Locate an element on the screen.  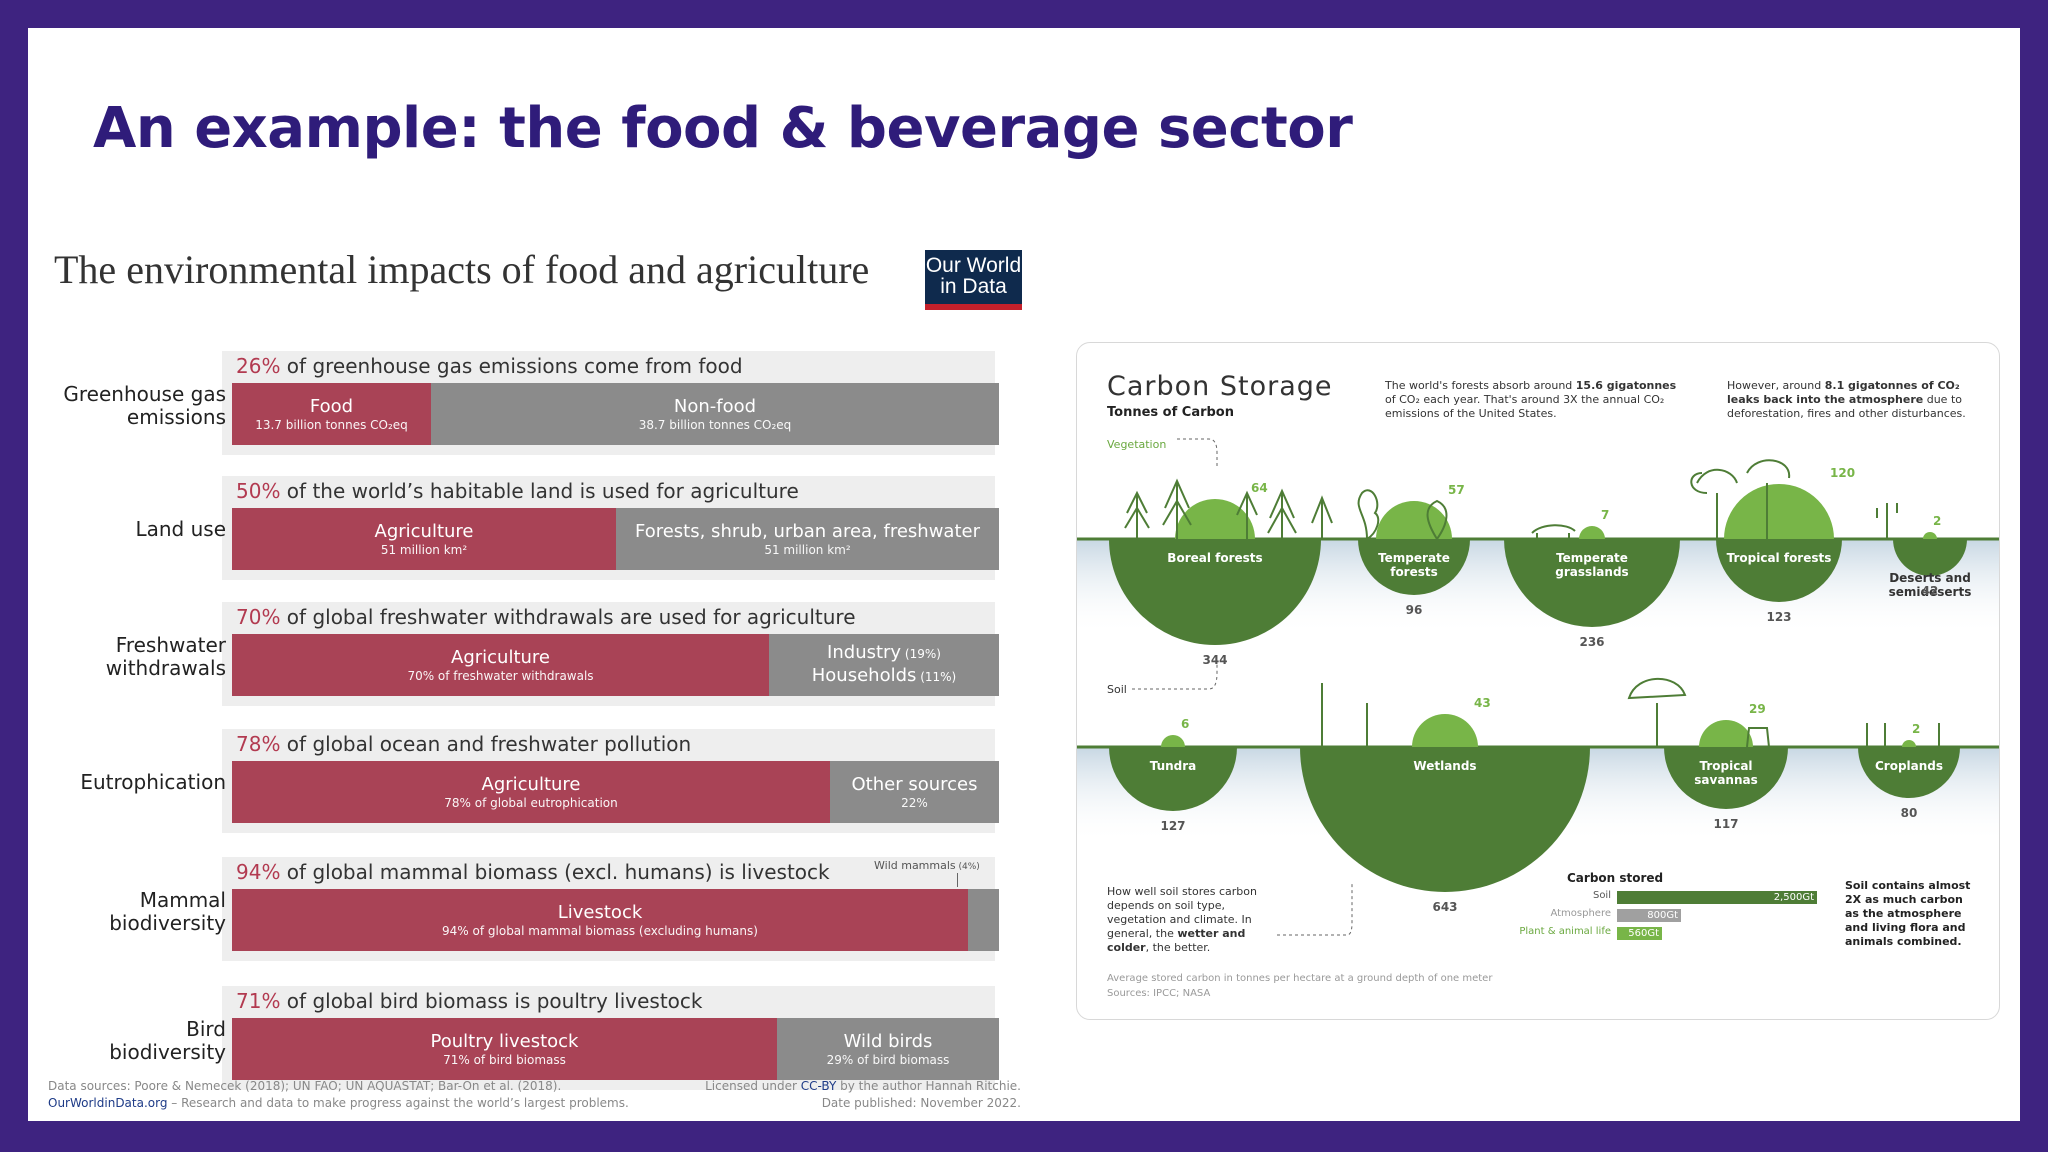
reed-icon is located at coordinates (1344, 715).